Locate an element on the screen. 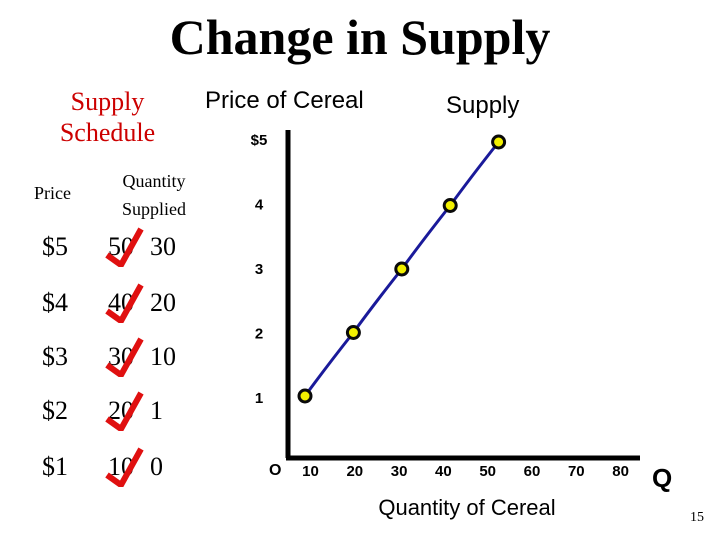  x-tick-label: 10 is located at coordinates (310, 471).